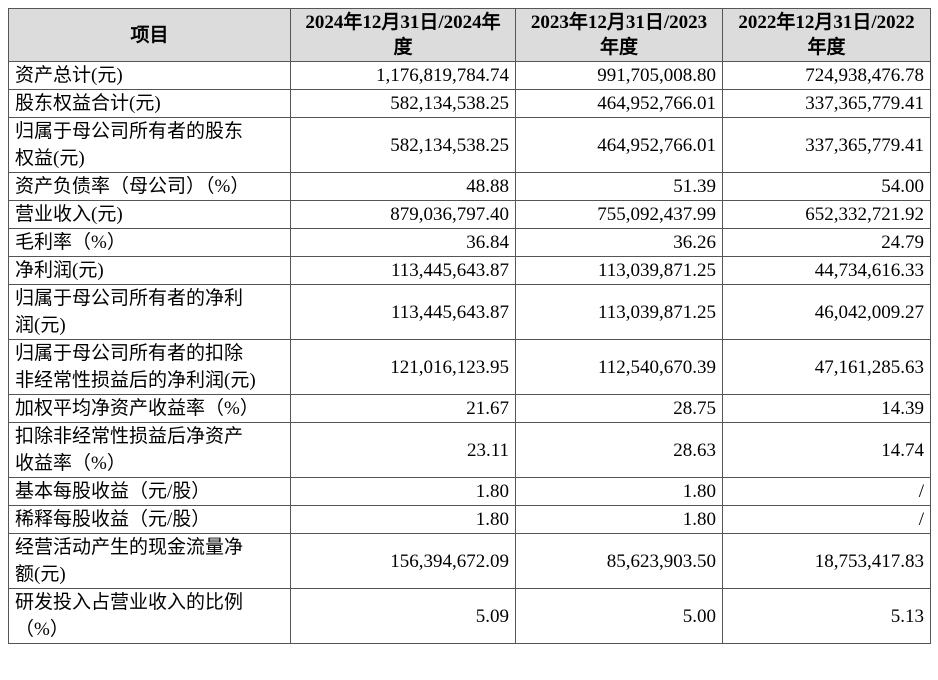 Image resolution: width=938 pixels, height=680 pixels. What do you see at coordinates (149, 450) in the screenshot?
I see `row-label: 扣除非经常性损益后净资产收益率（%）` at bounding box center [149, 450].